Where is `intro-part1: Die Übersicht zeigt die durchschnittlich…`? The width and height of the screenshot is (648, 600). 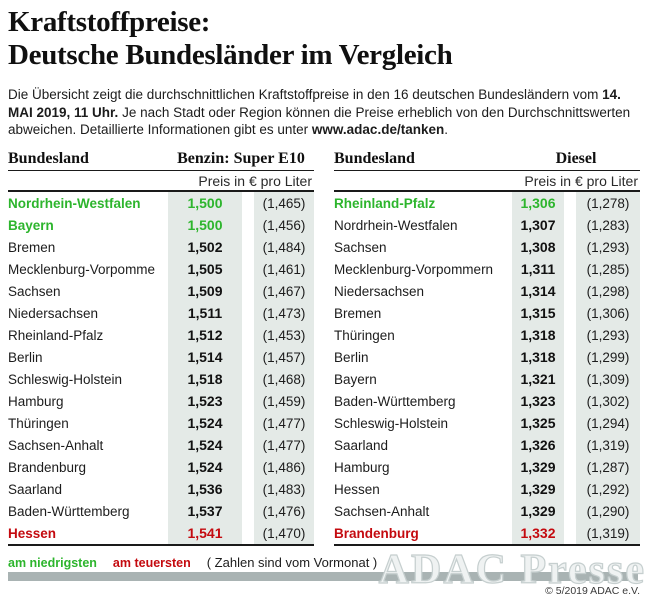
intro-part1: Die Übersicht zeigt die durchschnittlich… is located at coordinates (305, 94).